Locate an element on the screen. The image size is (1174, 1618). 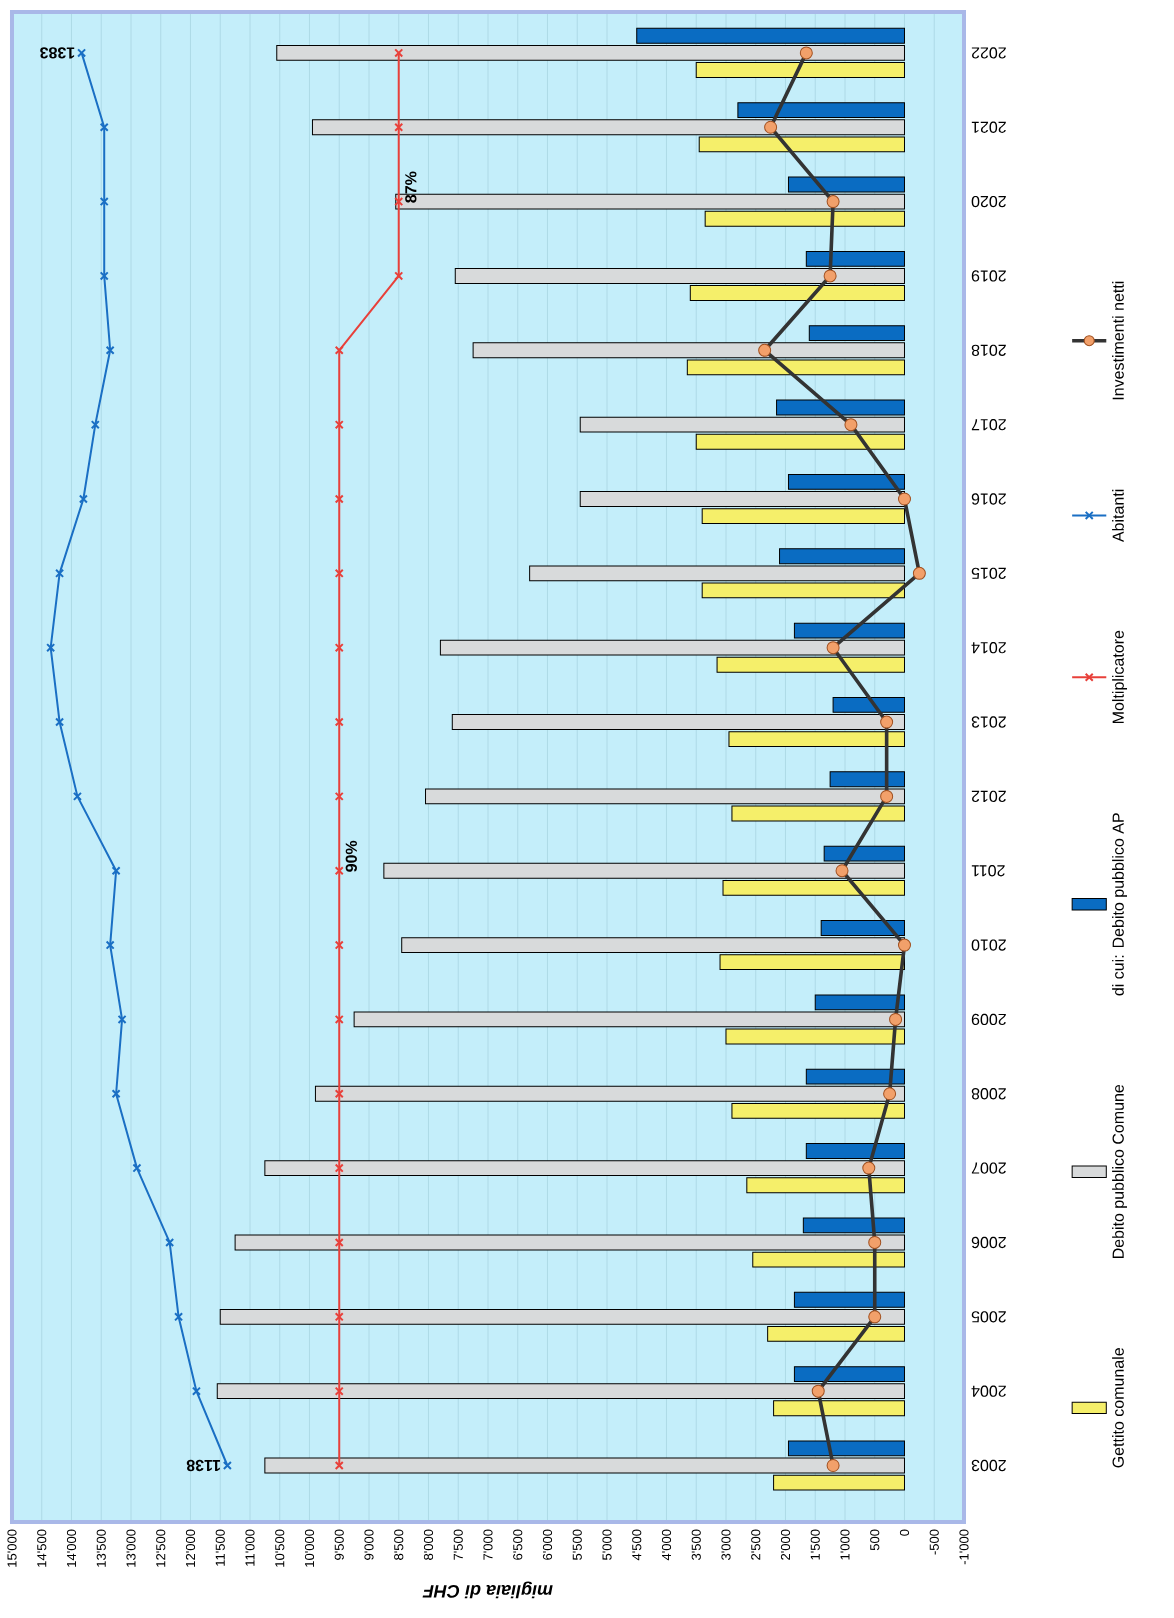
legend-label: Gettito comunale is located at coordinates (1118, 1408).